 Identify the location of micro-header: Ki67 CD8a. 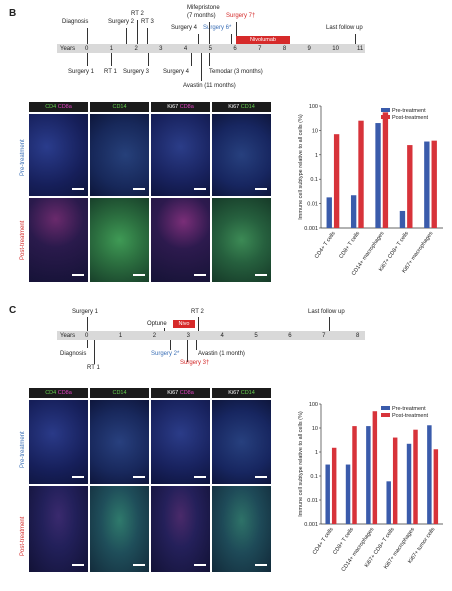
(180, 107).